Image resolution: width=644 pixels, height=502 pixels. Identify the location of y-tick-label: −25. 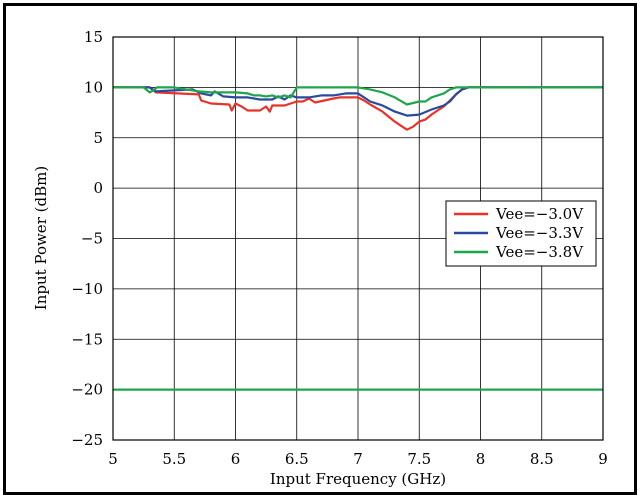
(87, 440).